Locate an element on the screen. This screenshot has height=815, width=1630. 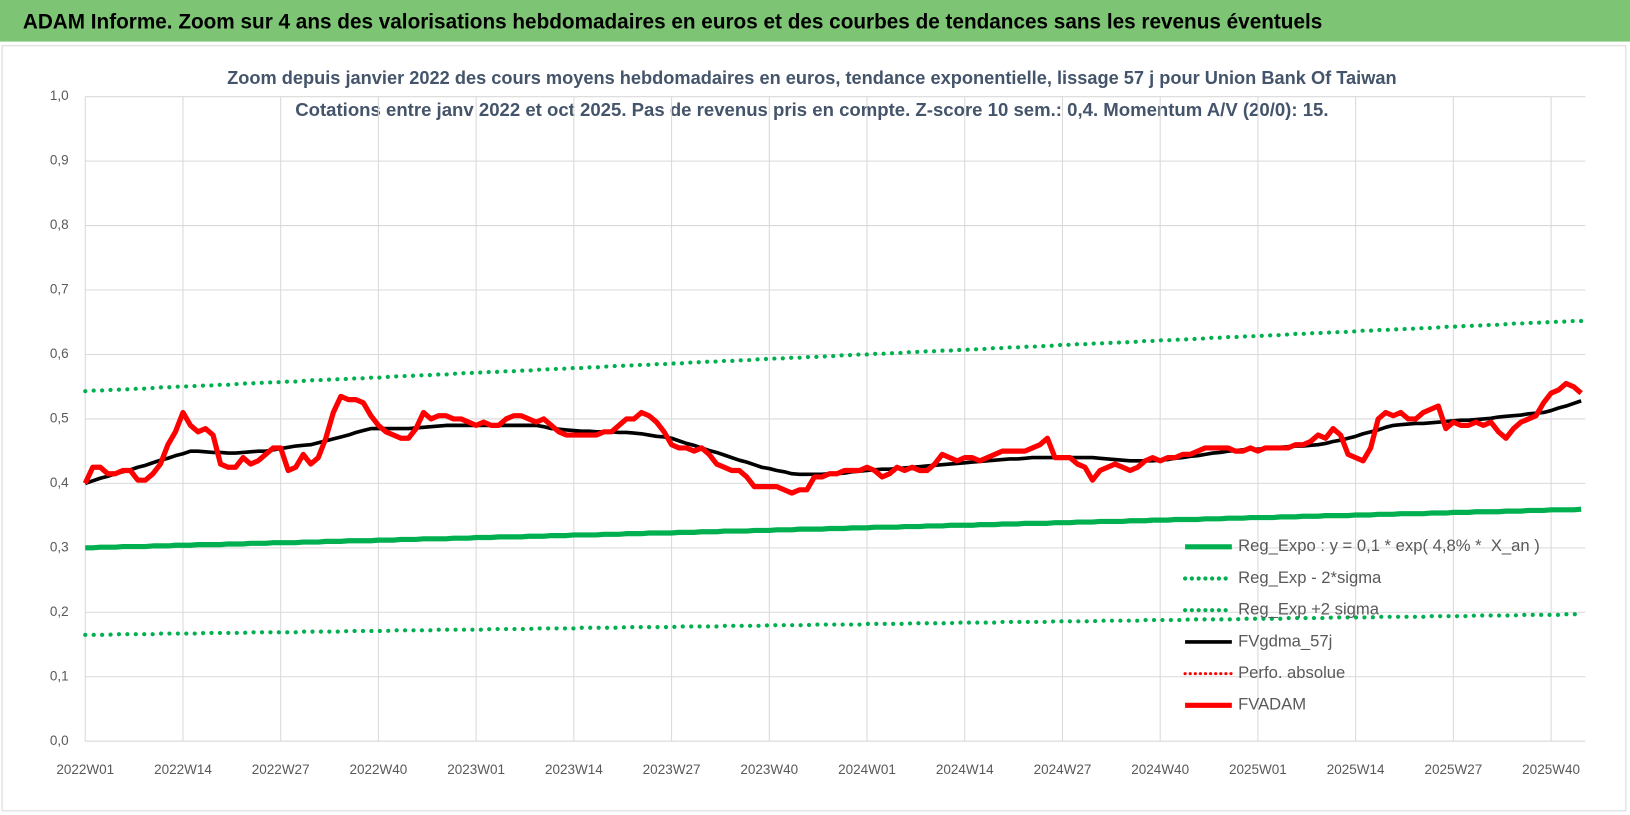
y-tick-label: 0,9 is located at coordinates (59, 160).